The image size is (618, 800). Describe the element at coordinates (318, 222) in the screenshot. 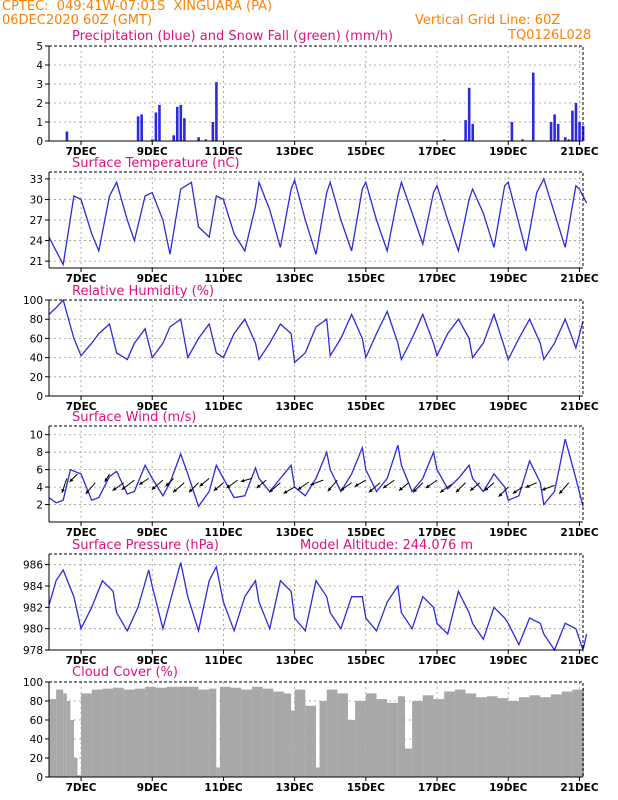

I see `series-line` at that location.